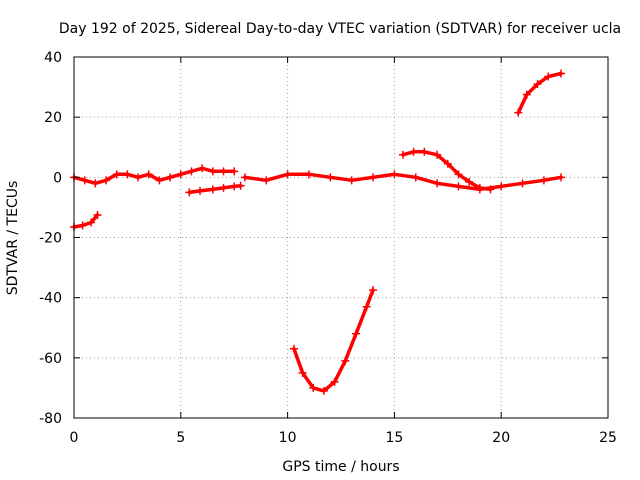 The image size is (640, 480). Describe the element at coordinates (53, 58) in the screenshot. I see `y-tick-label: 40` at that location.